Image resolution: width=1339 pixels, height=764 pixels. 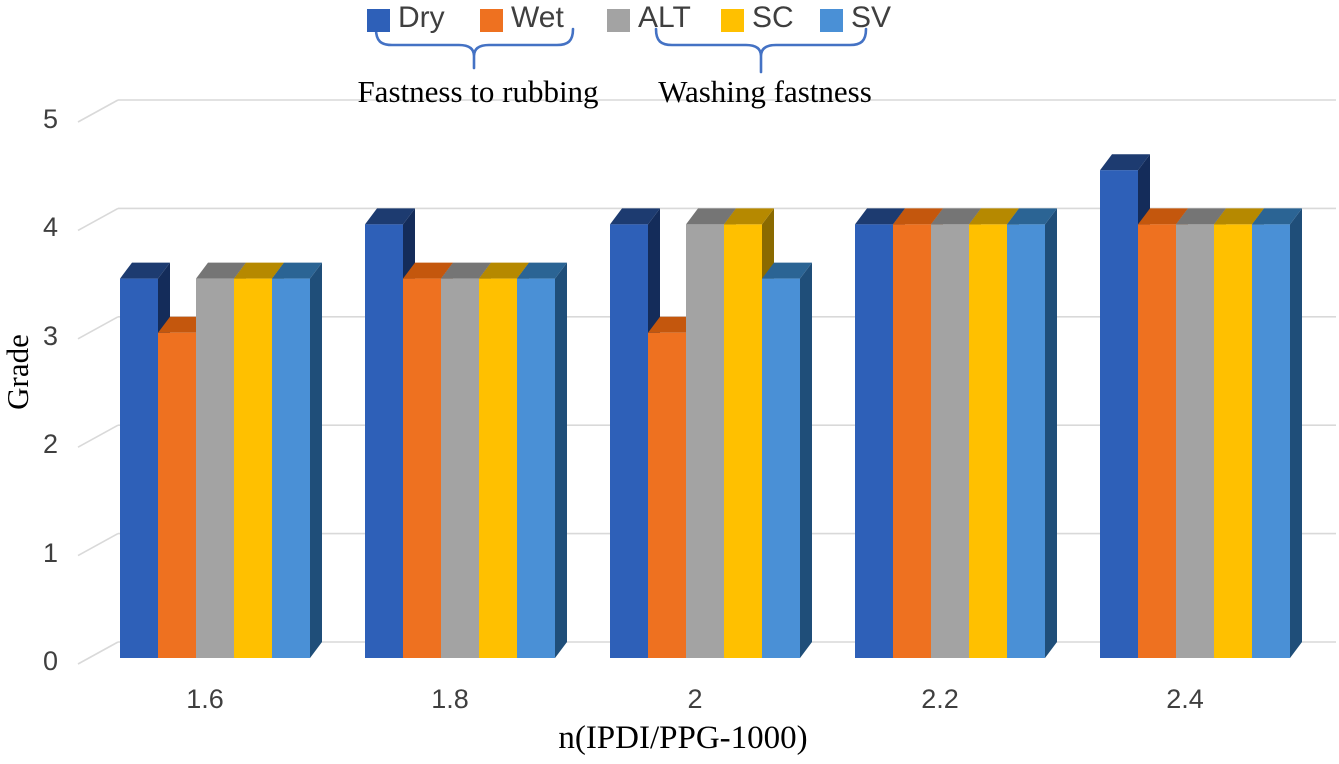 I want to click on bar-sv-2.2, so click(x=1032, y=433).